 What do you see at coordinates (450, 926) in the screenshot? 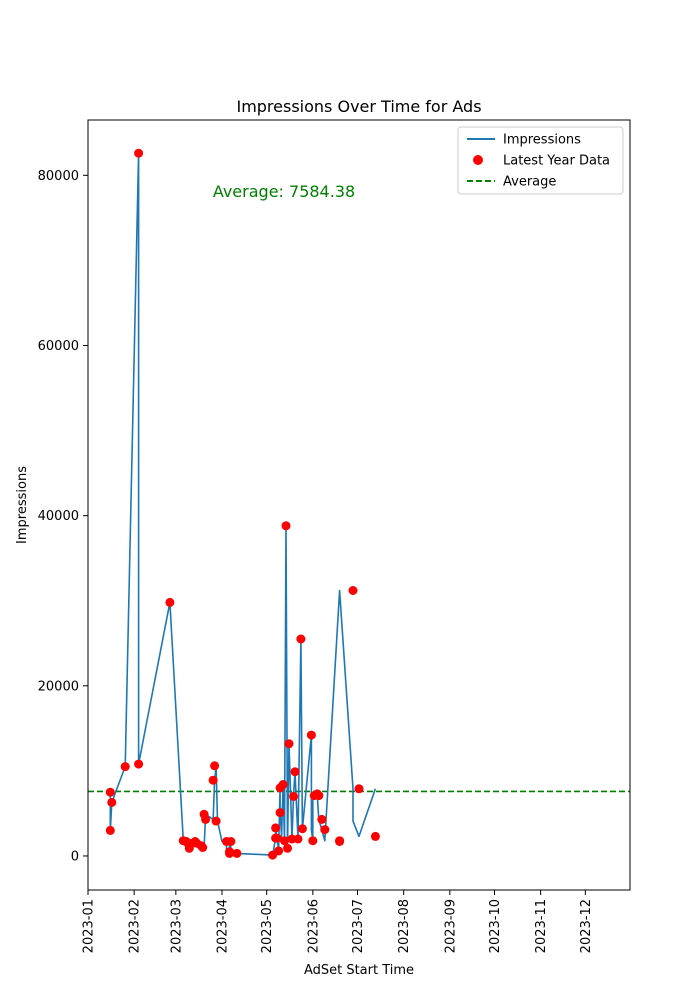
I see `x-tick-label: 2023-09` at bounding box center [450, 926].